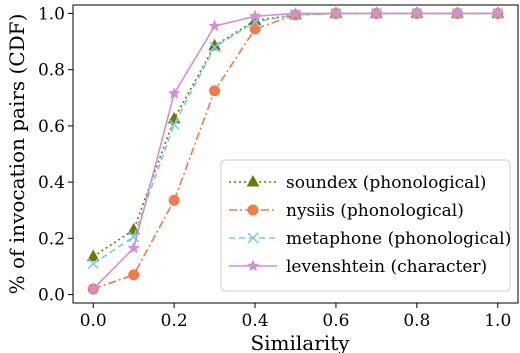 The width and height of the screenshot is (520, 353). I want to click on x-axis-ticks: 0.0 0.2 0.4 0.6 0.8 1.0, so click(295, 317).